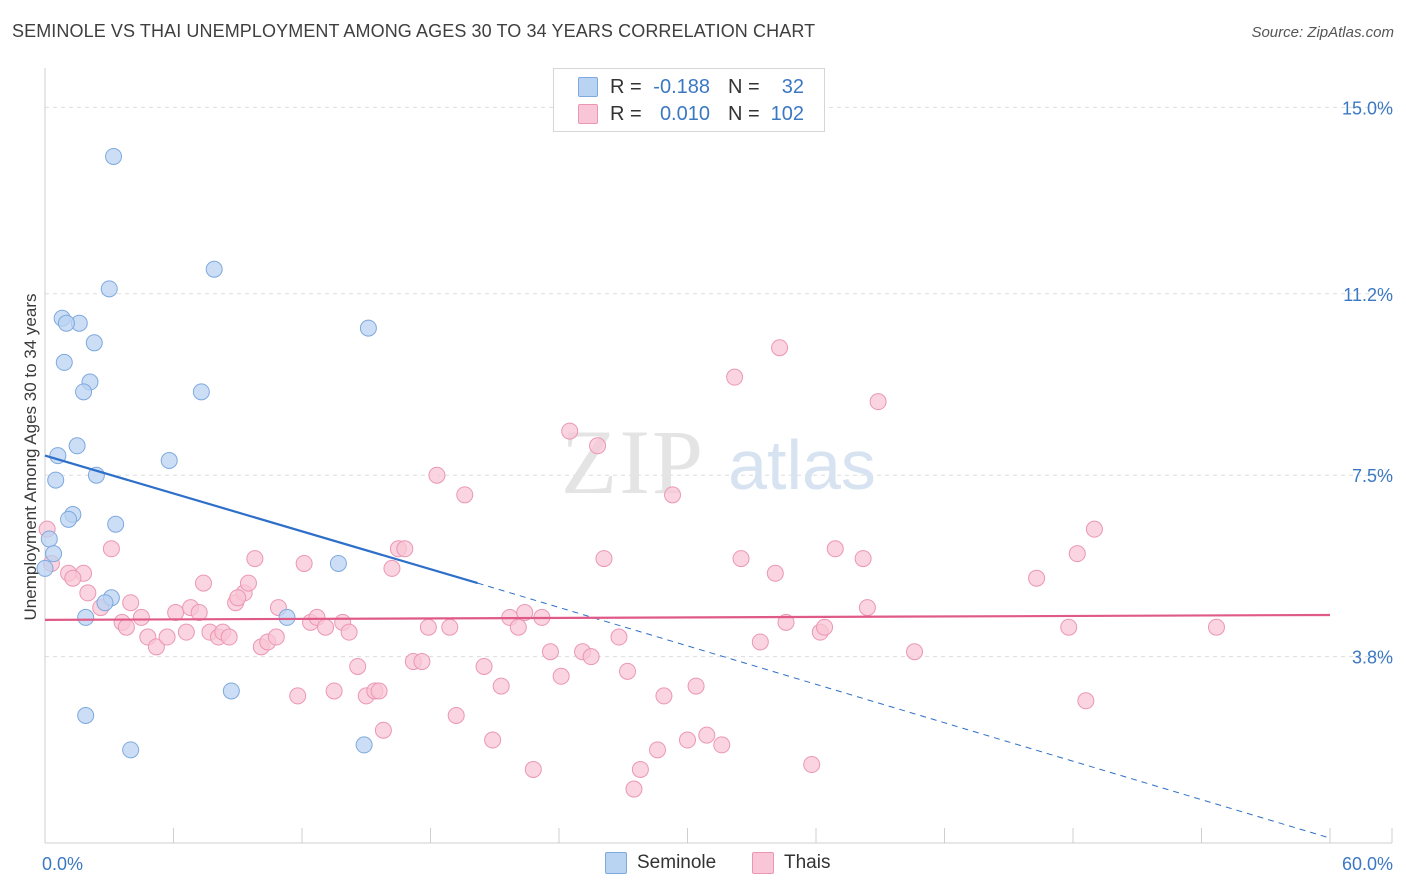 The image size is (1406, 892). I want to click on seminole-legend-swatch, so click(616, 863).